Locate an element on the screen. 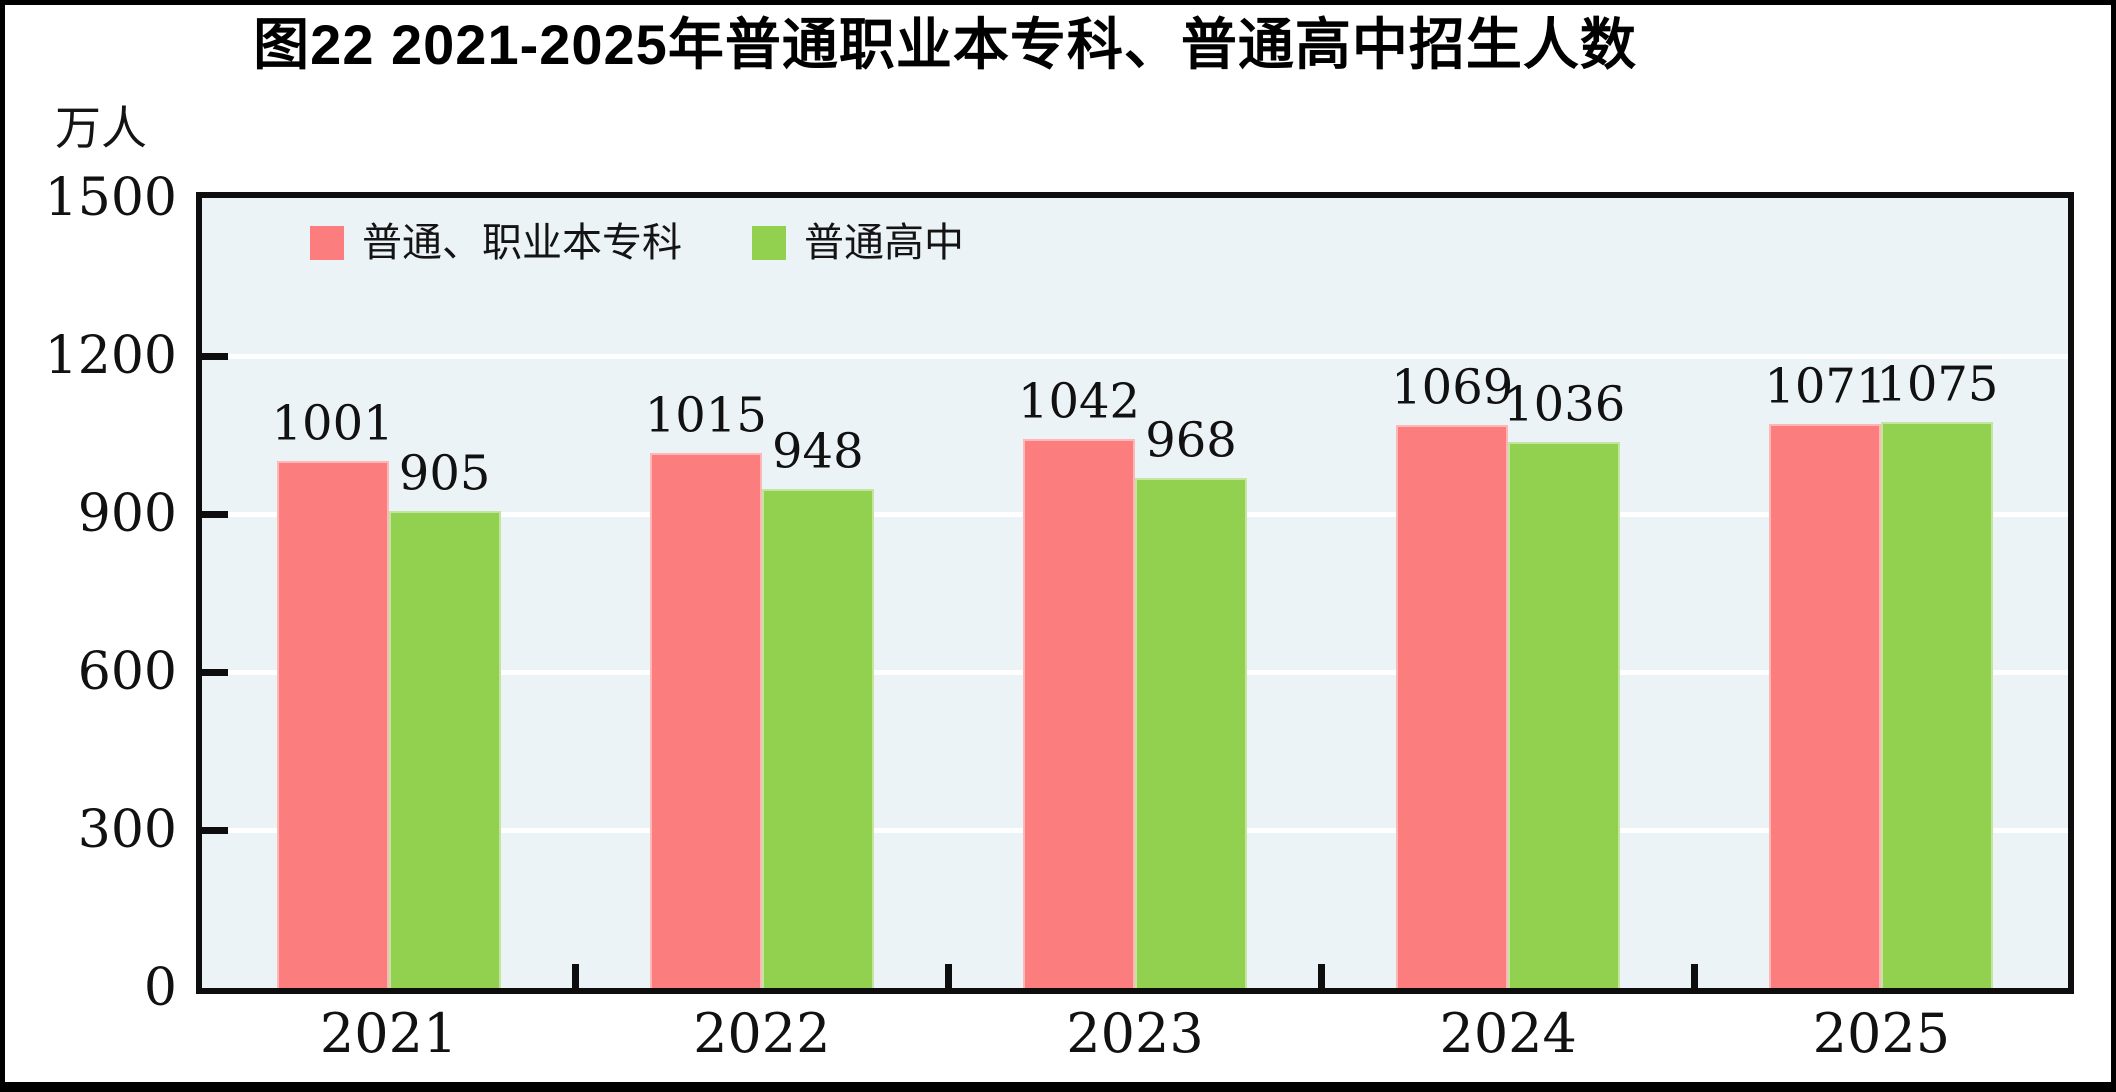 This screenshot has height=1092, width=2116. bar-series2-2024 is located at coordinates (1564, 715).